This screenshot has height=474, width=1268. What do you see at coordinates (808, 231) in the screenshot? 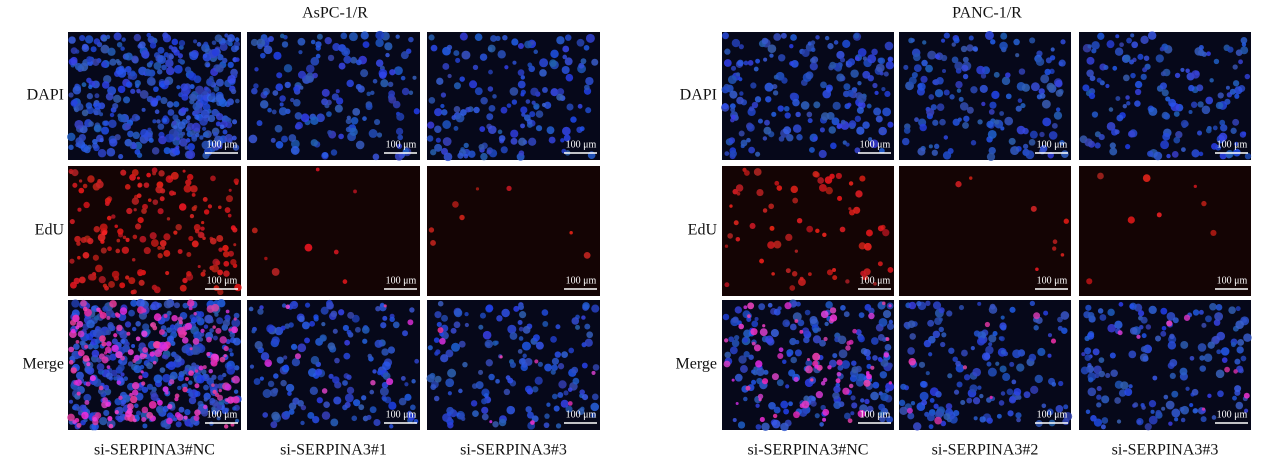
I see `micrograph: 100 μm` at bounding box center [808, 231].